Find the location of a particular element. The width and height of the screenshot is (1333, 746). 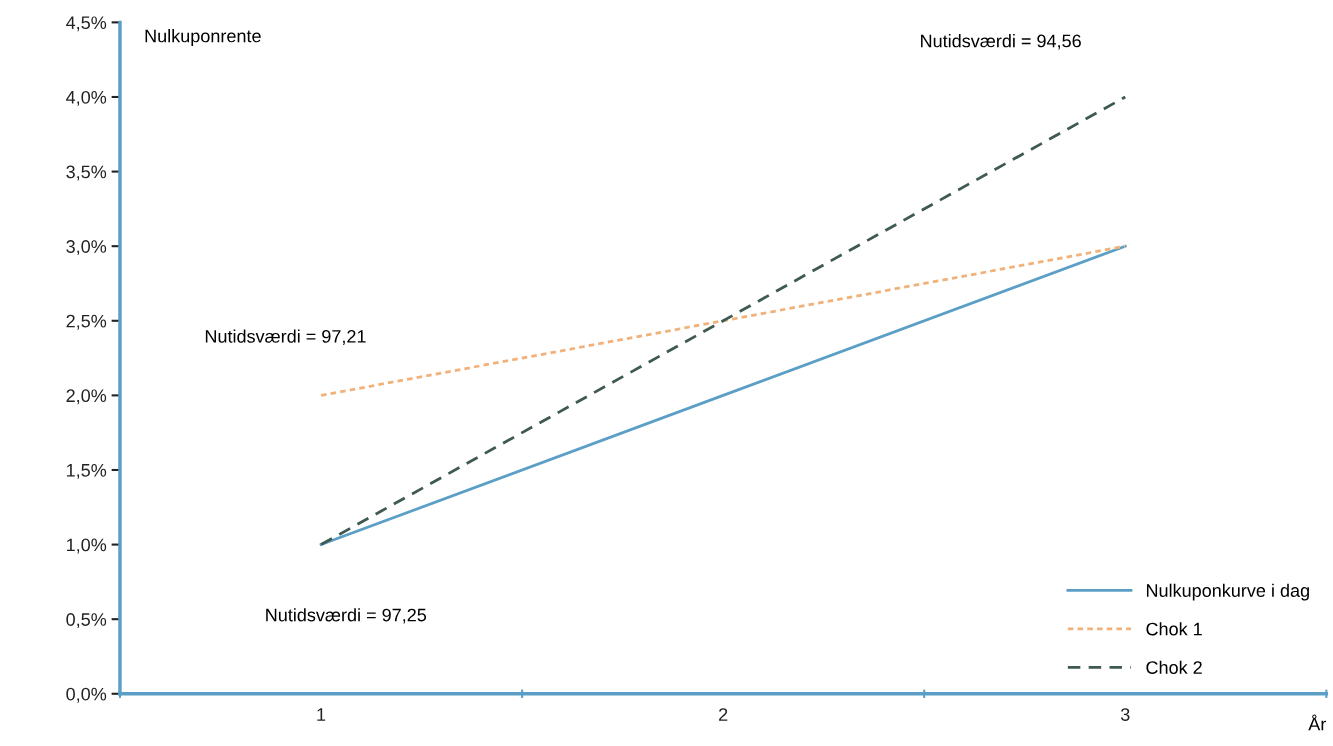

y-axis-title: Nulkuponrente is located at coordinates (203, 37).